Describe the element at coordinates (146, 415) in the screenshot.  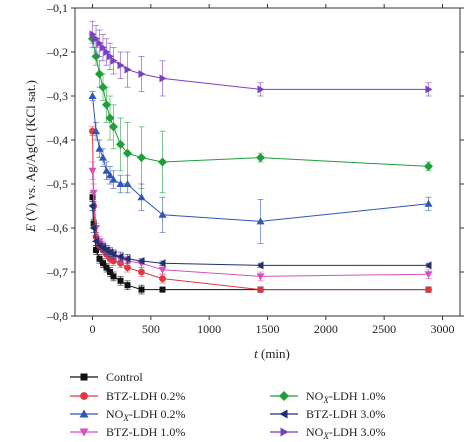
I see `legend-label: NOX-LDH 0.2%` at that location.